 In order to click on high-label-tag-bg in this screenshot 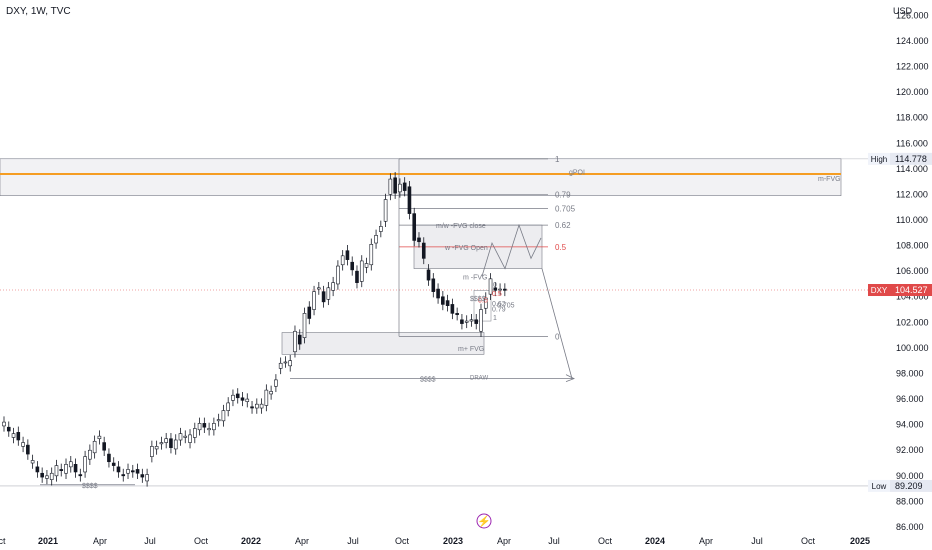, I will do `click(879, 158)`.